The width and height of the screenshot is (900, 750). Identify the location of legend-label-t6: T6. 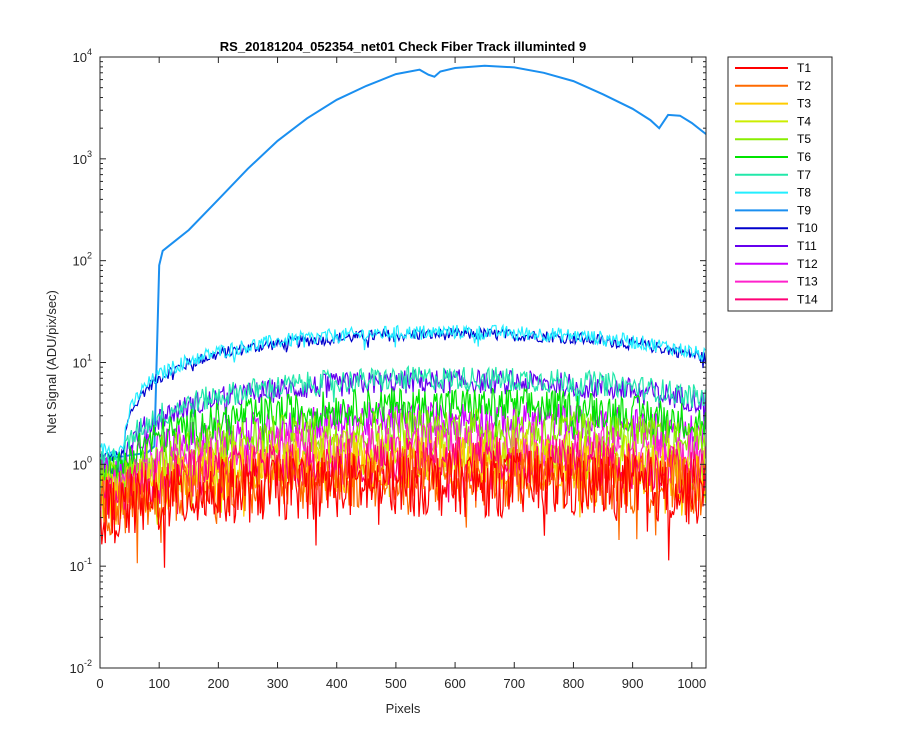
(804, 157).